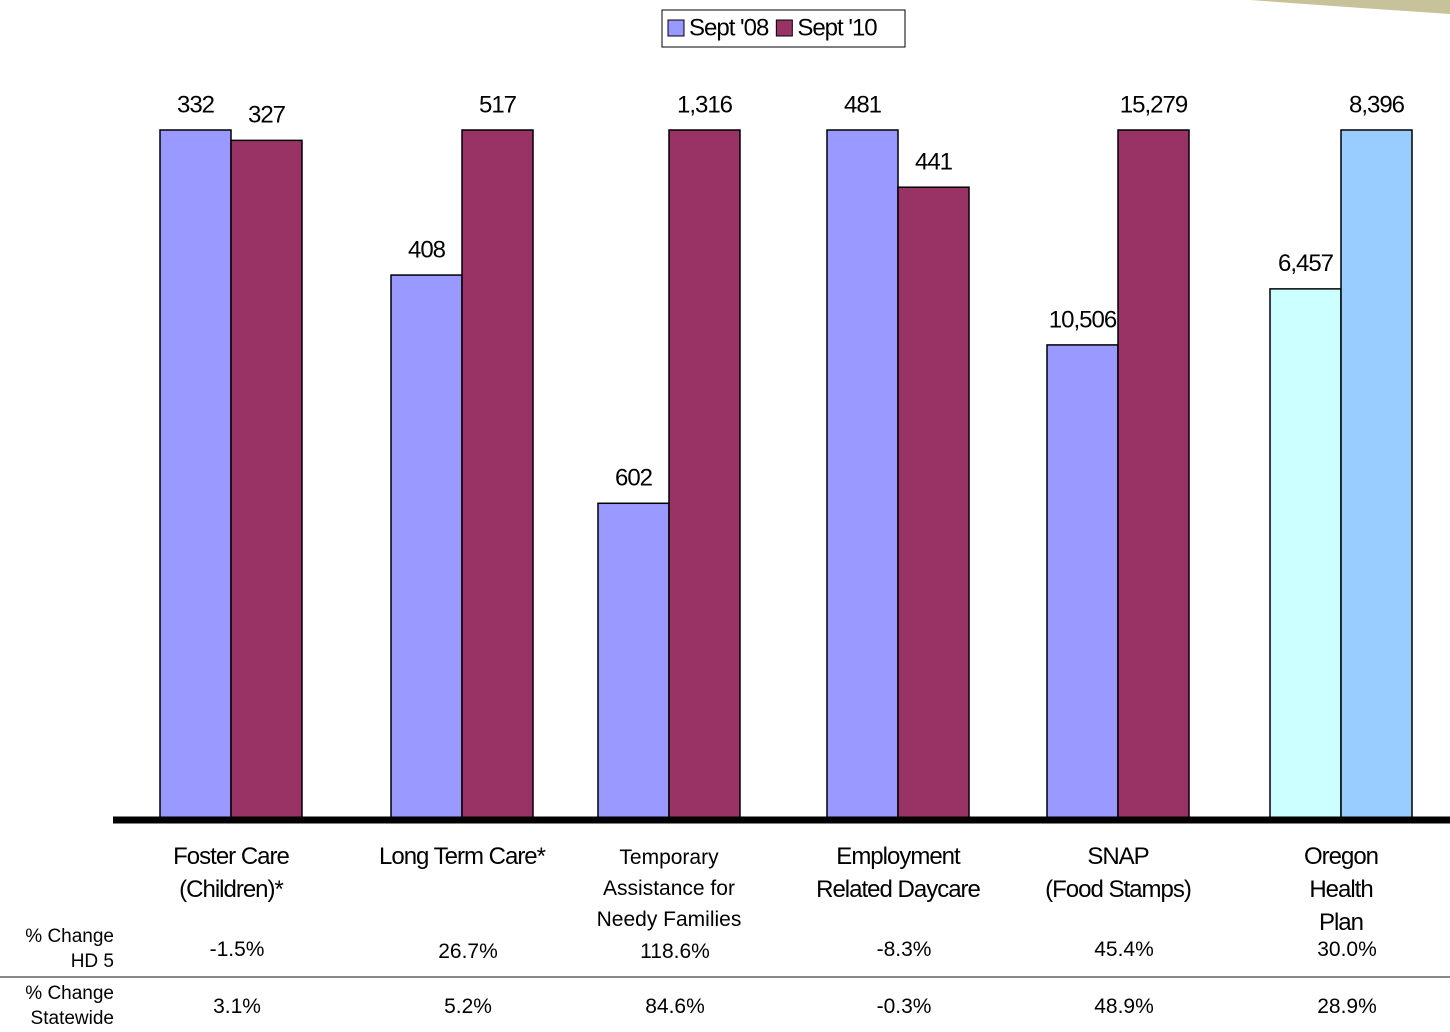 The image size is (1450, 1032). Describe the element at coordinates (267, 115) in the screenshot. I see `data-label: 327` at that location.